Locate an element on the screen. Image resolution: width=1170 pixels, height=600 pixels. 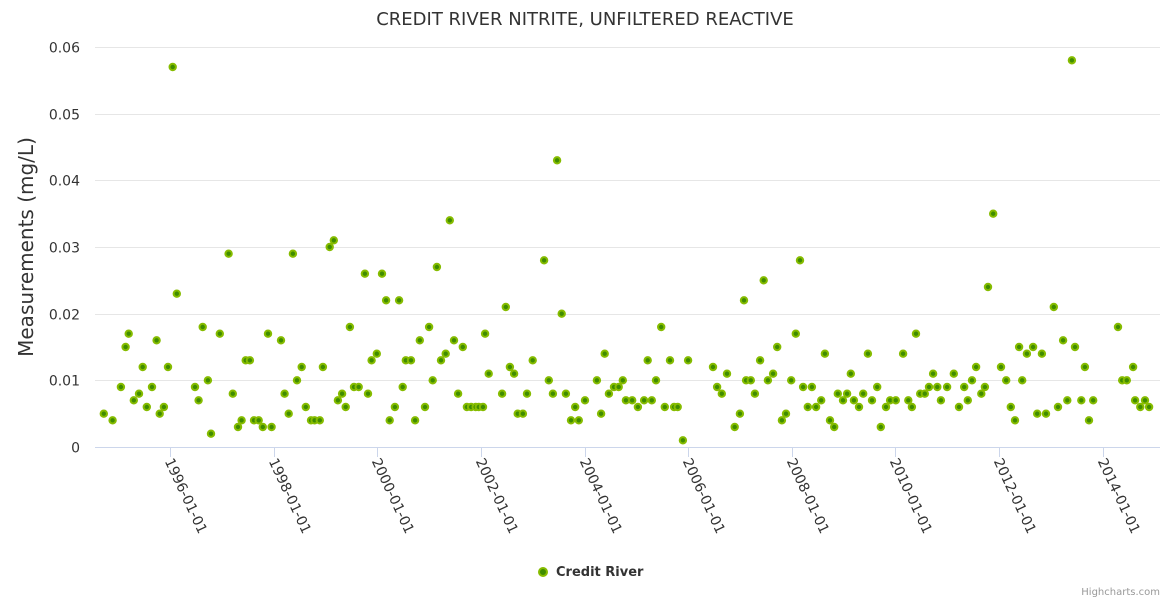
legend: Credit River is located at coordinates (591, 572).